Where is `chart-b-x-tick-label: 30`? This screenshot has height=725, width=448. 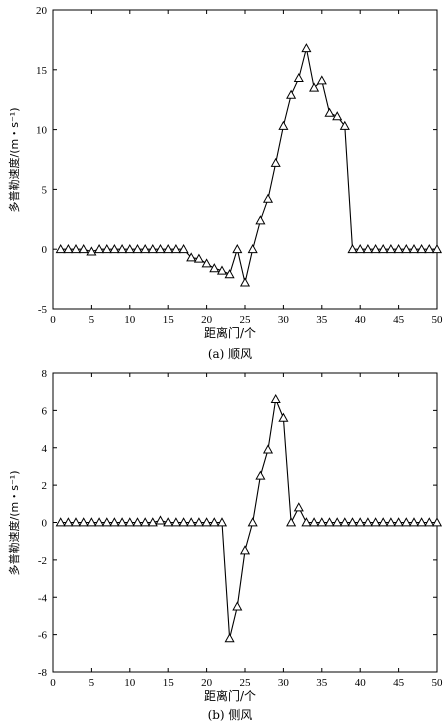
chart-b-x-tick-label: 30 is located at coordinates (284, 683).